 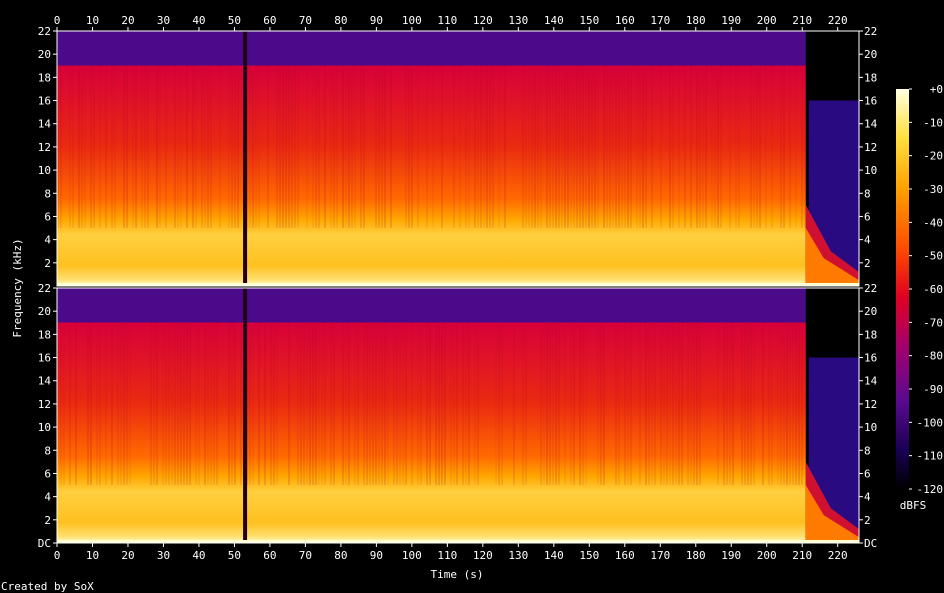 I want to click on y-tick-label: 8, so click(x=47, y=193).